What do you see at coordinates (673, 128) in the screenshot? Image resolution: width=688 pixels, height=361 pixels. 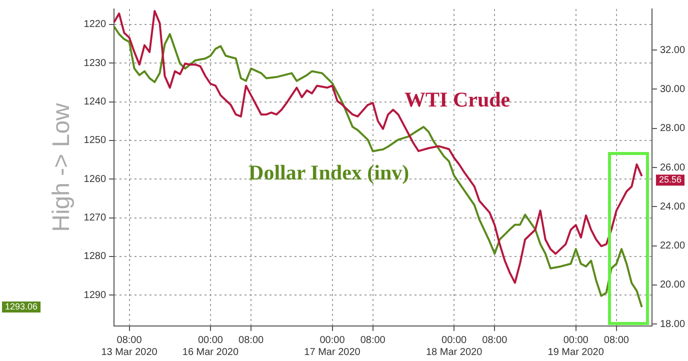 I see `y2-tick-label: 28.00` at bounding box center [673, 128].